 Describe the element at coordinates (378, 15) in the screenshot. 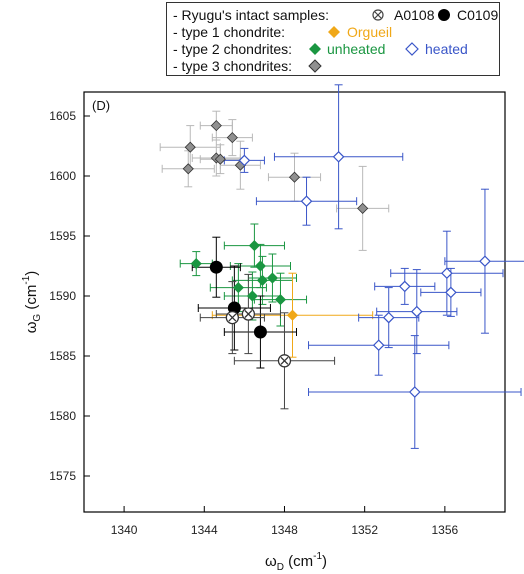

I see `a0108-legend-icon` at that location.